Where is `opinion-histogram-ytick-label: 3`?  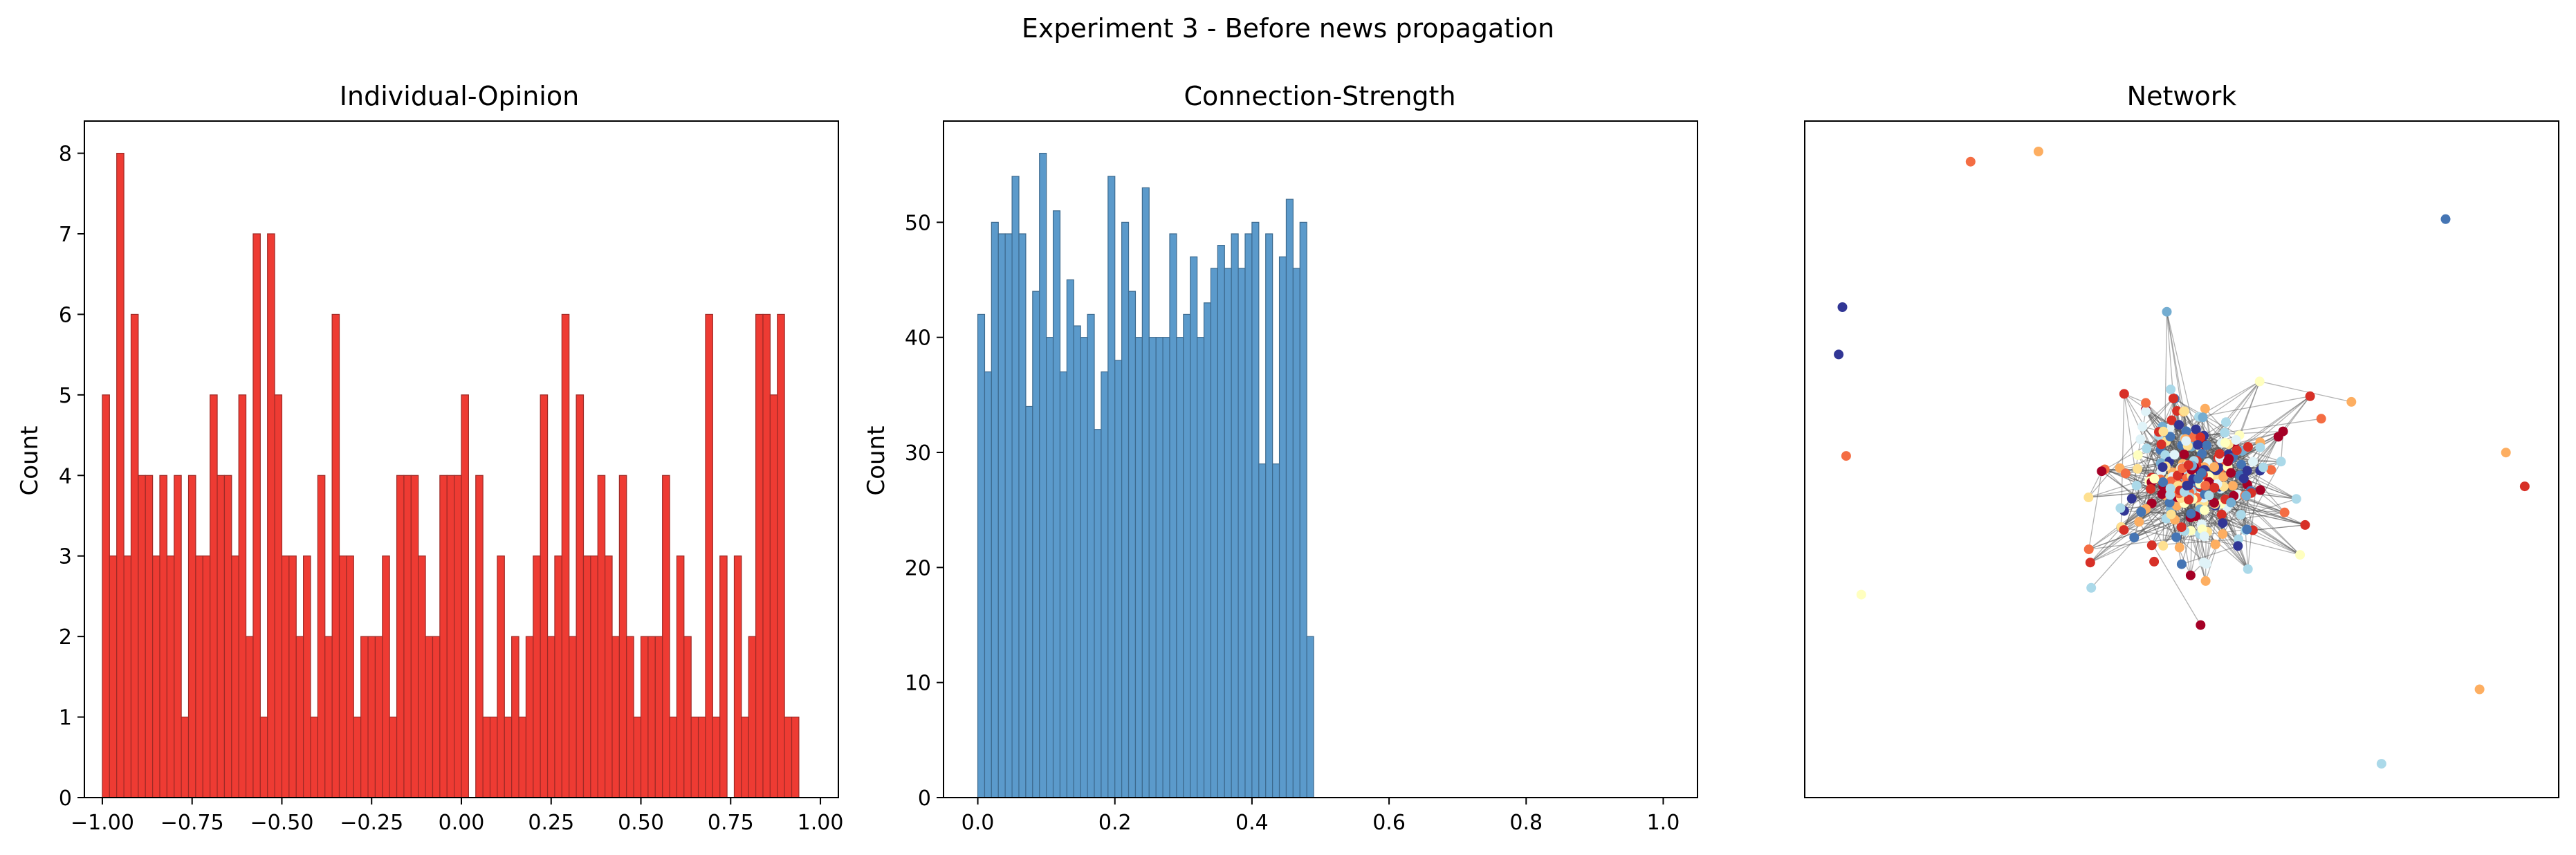
opinion-histogram-ytick-label: 3 is located at coordinates (65, 557).